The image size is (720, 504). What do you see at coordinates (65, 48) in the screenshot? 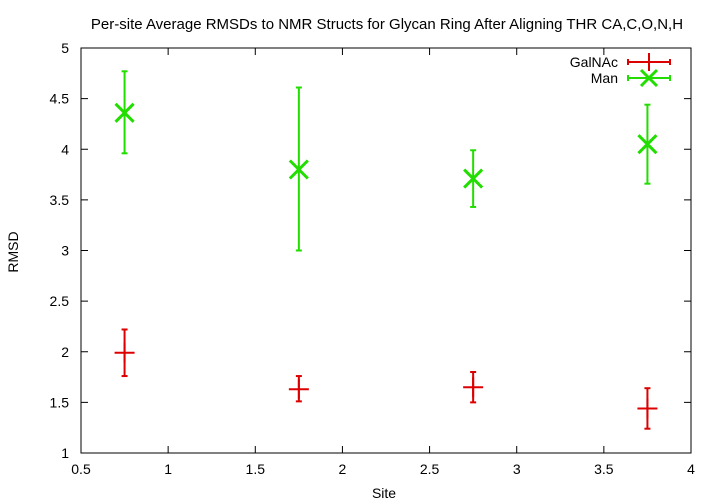
I see `y-tick-label: 5` at bounding box center [65, 48].